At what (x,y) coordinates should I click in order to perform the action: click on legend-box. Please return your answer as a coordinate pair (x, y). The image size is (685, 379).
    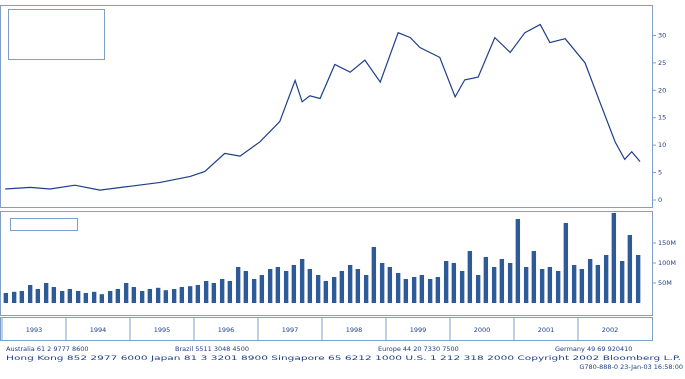
    Looking at the image, I should click on (56, 34).